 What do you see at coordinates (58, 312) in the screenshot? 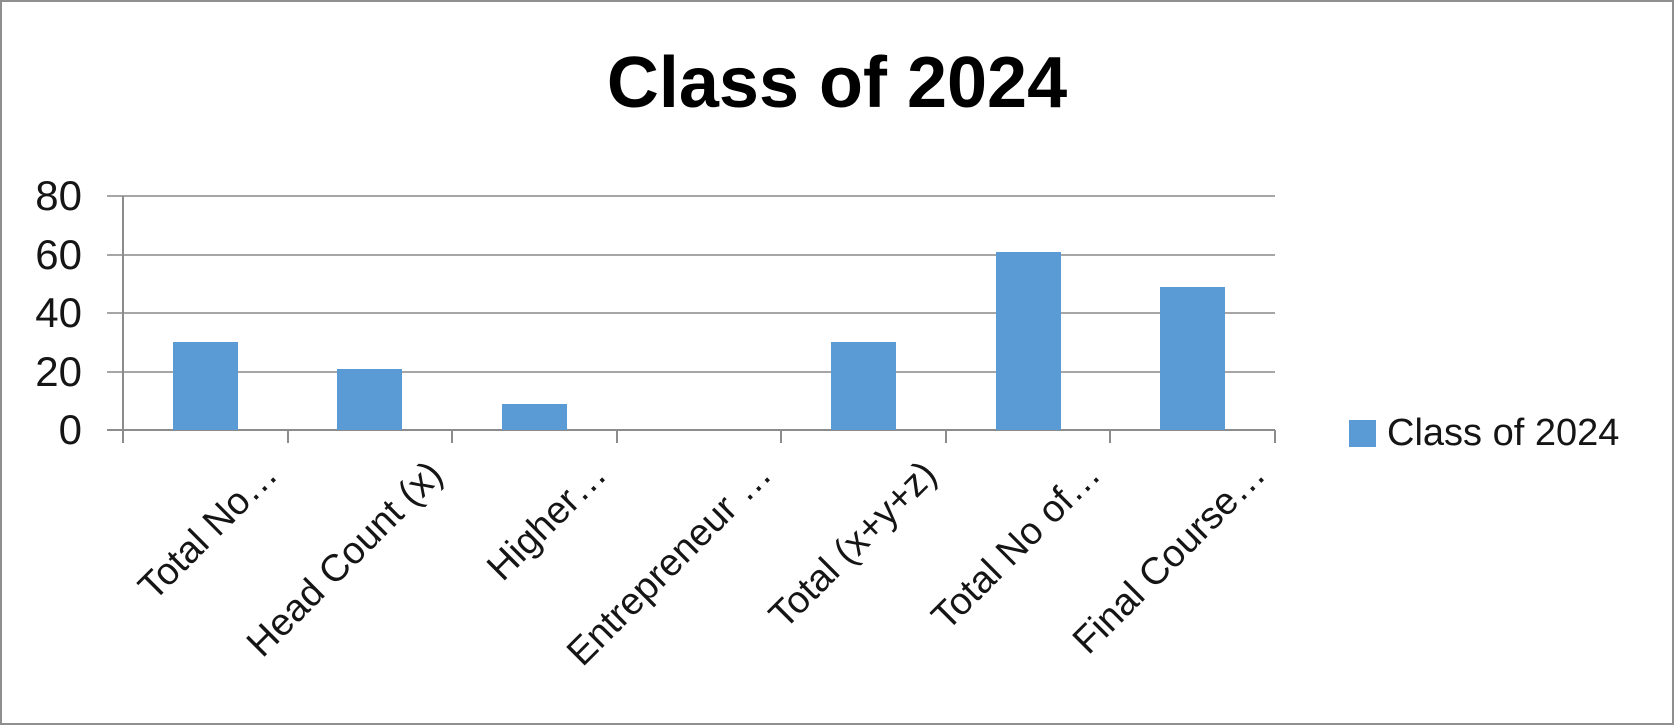
I see `y-tick-label-40: 40` at bounding box center [58, 312].